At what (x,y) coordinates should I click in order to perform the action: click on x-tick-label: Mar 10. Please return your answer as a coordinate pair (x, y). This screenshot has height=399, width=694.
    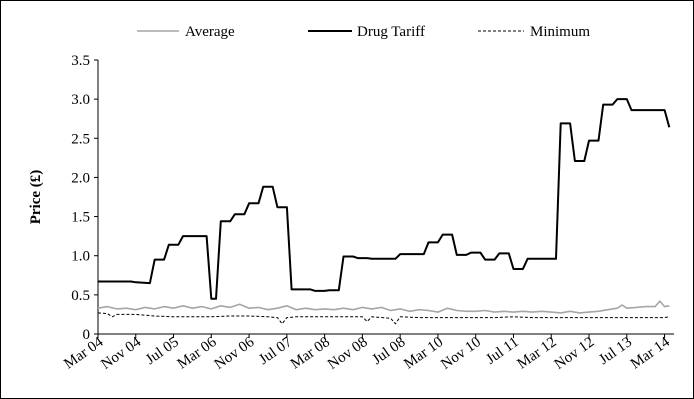
    Looking at the image, I should click on (423, 353).